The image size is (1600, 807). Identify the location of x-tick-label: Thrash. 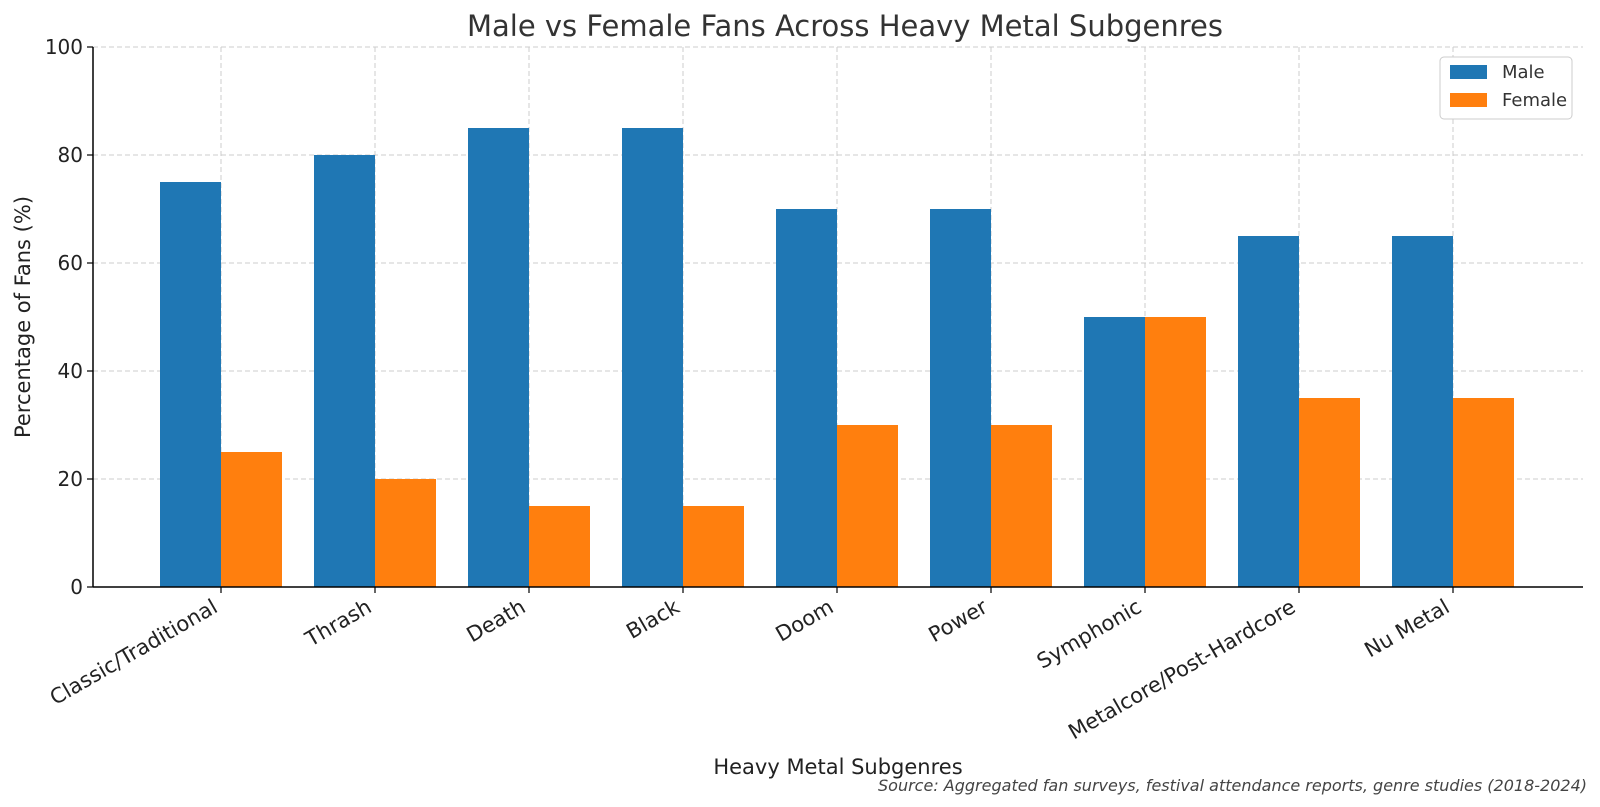
(337, 623).